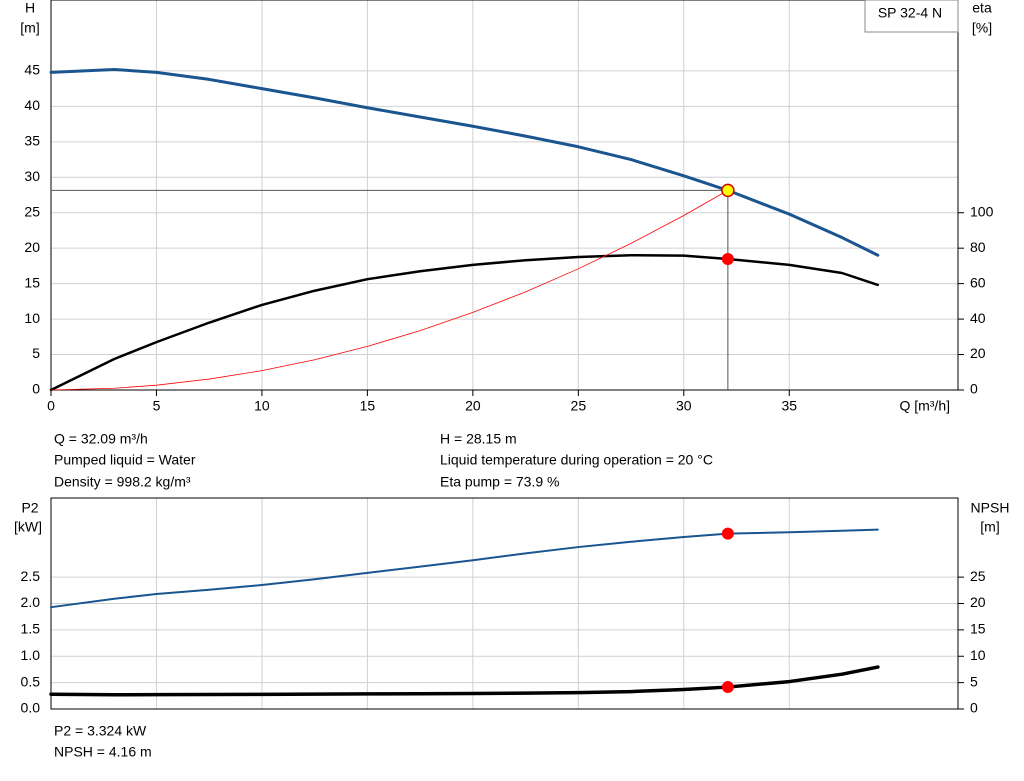 This screenshot has width=1024, height=781. What do you see at coordinates (32, 70) in the screenshot?
I see `y-tick-label: 45` at bounding box center [32, 70].